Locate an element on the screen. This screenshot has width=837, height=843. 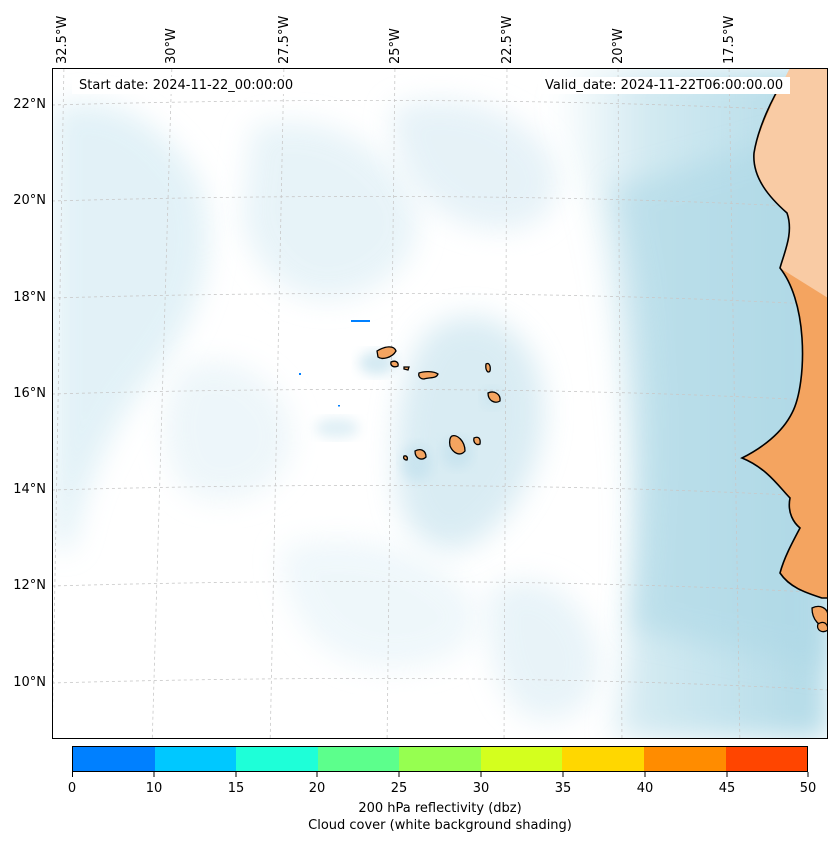
colorbar is located at coordinates (440, 759).